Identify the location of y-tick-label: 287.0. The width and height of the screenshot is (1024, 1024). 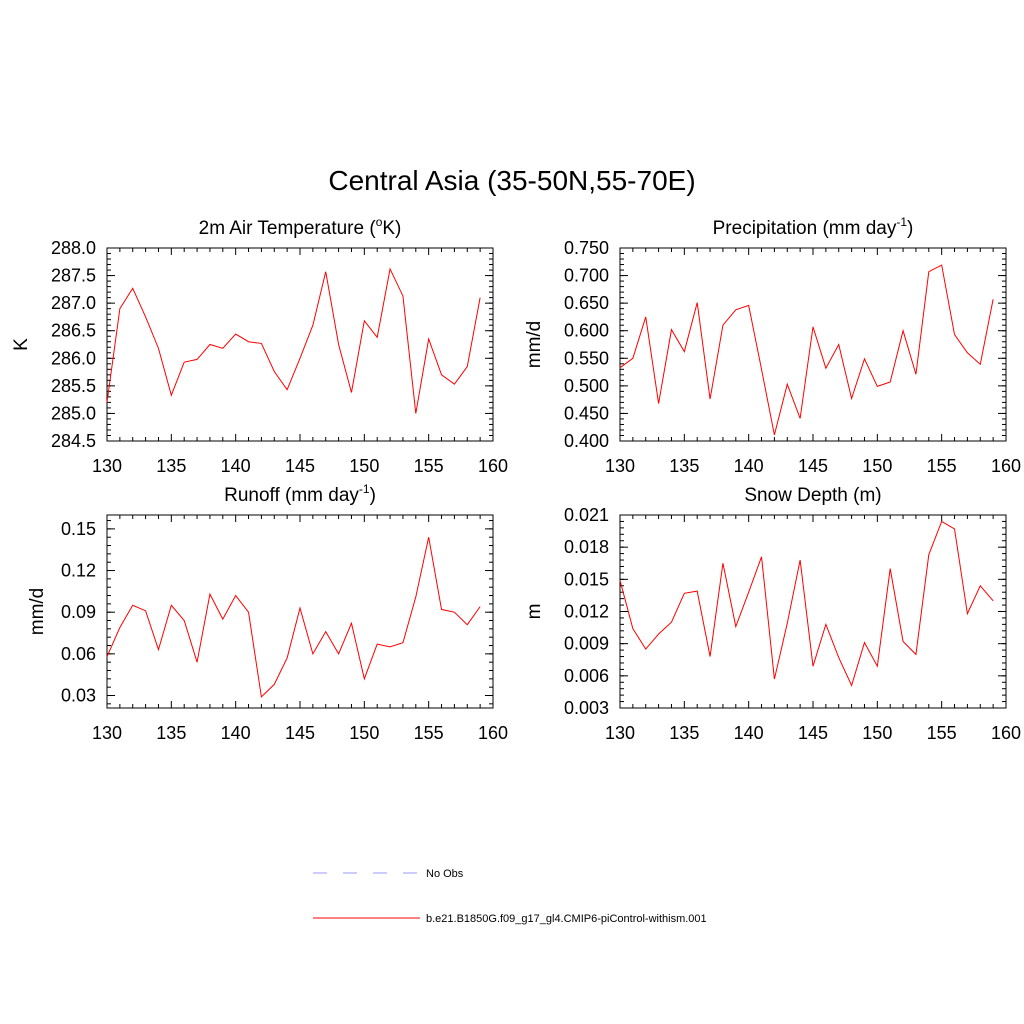
(73, 303).